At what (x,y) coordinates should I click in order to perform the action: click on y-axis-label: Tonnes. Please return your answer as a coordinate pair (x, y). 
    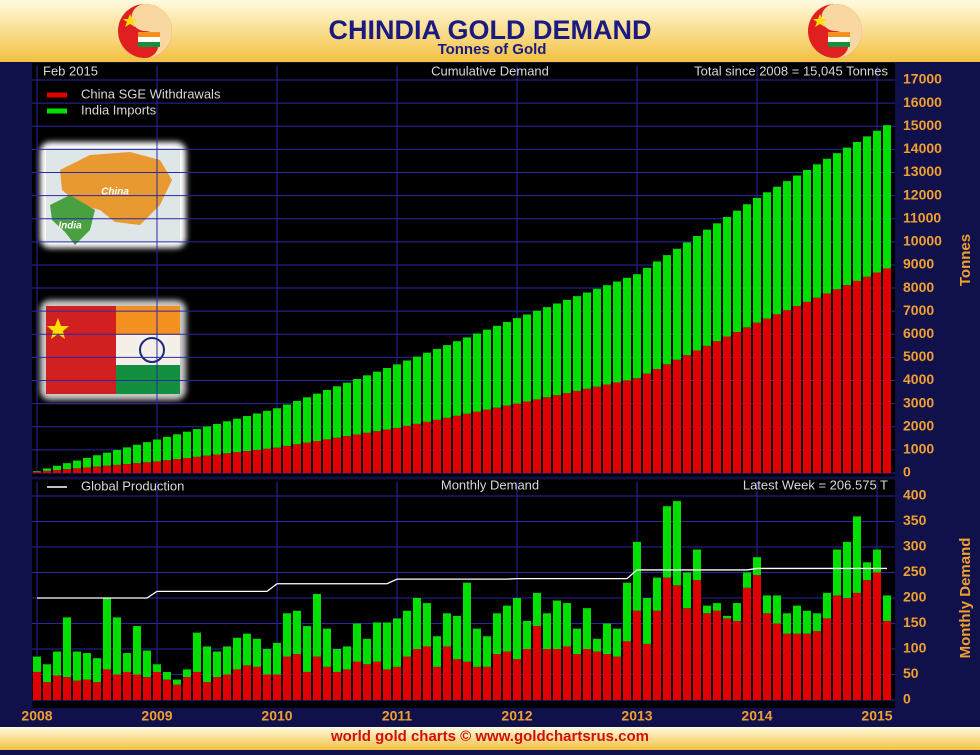
    Looking at the image, I should click on (965, 260).